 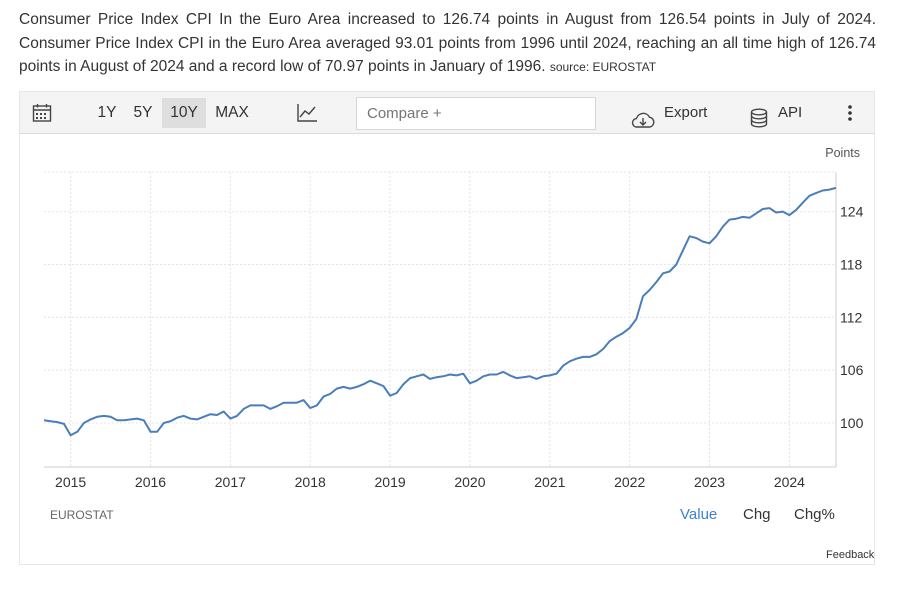 I want to click on chart-toolbar: 1Y 5Y 10Y MAX Export, so click(x=447, y=113).